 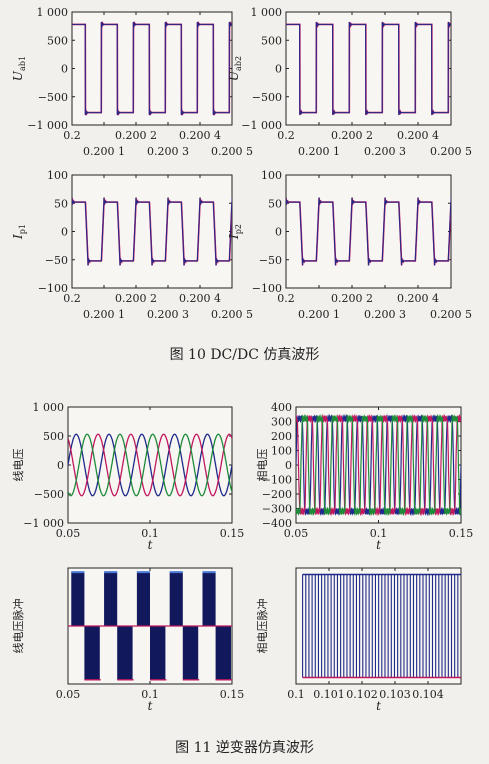 I want to click on y-tick-label: 50, so click(x=275, y=203).